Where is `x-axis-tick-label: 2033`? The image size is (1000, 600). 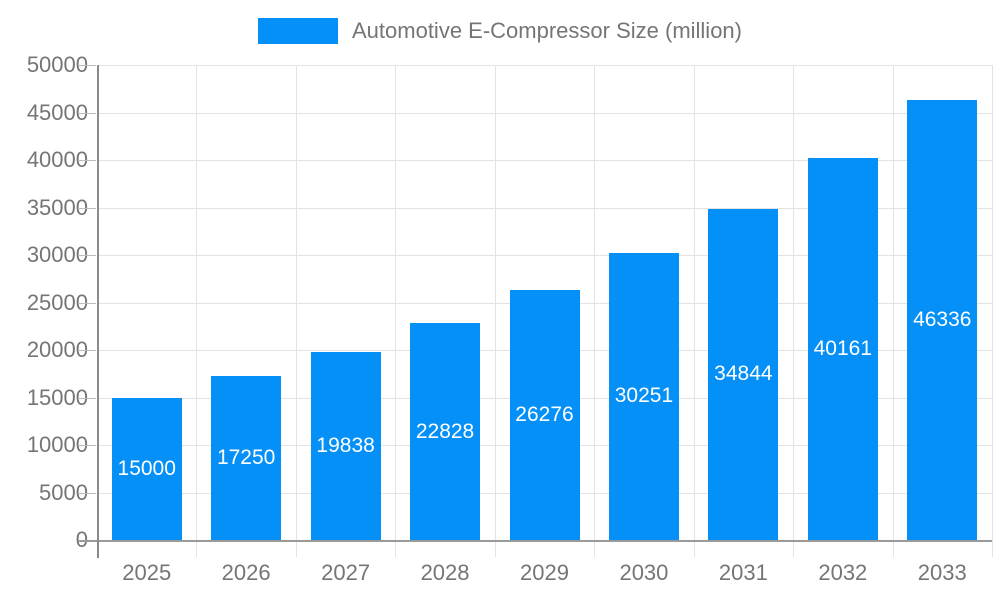
x-axis-tick-label: 2033 is located at coordinates (942, 572).